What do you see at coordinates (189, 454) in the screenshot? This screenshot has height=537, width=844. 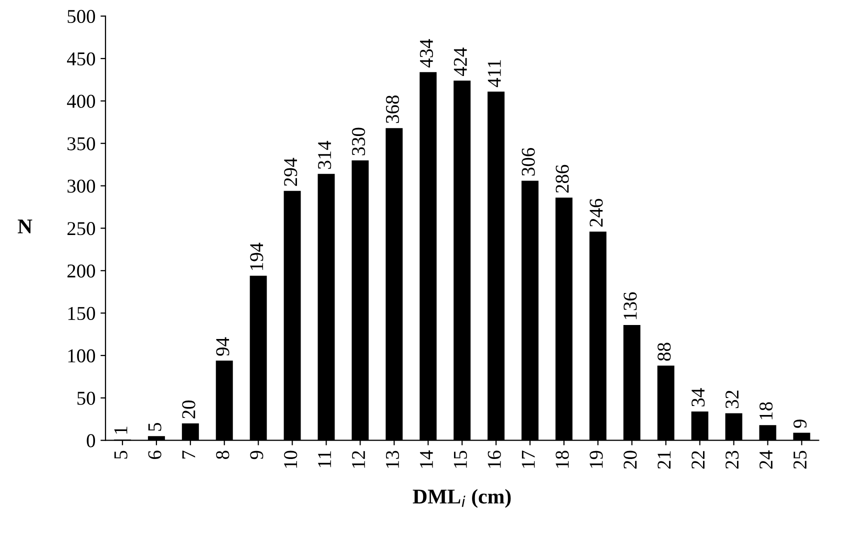 I see `x-tick-label: 7` at bounding box center [189, 454].